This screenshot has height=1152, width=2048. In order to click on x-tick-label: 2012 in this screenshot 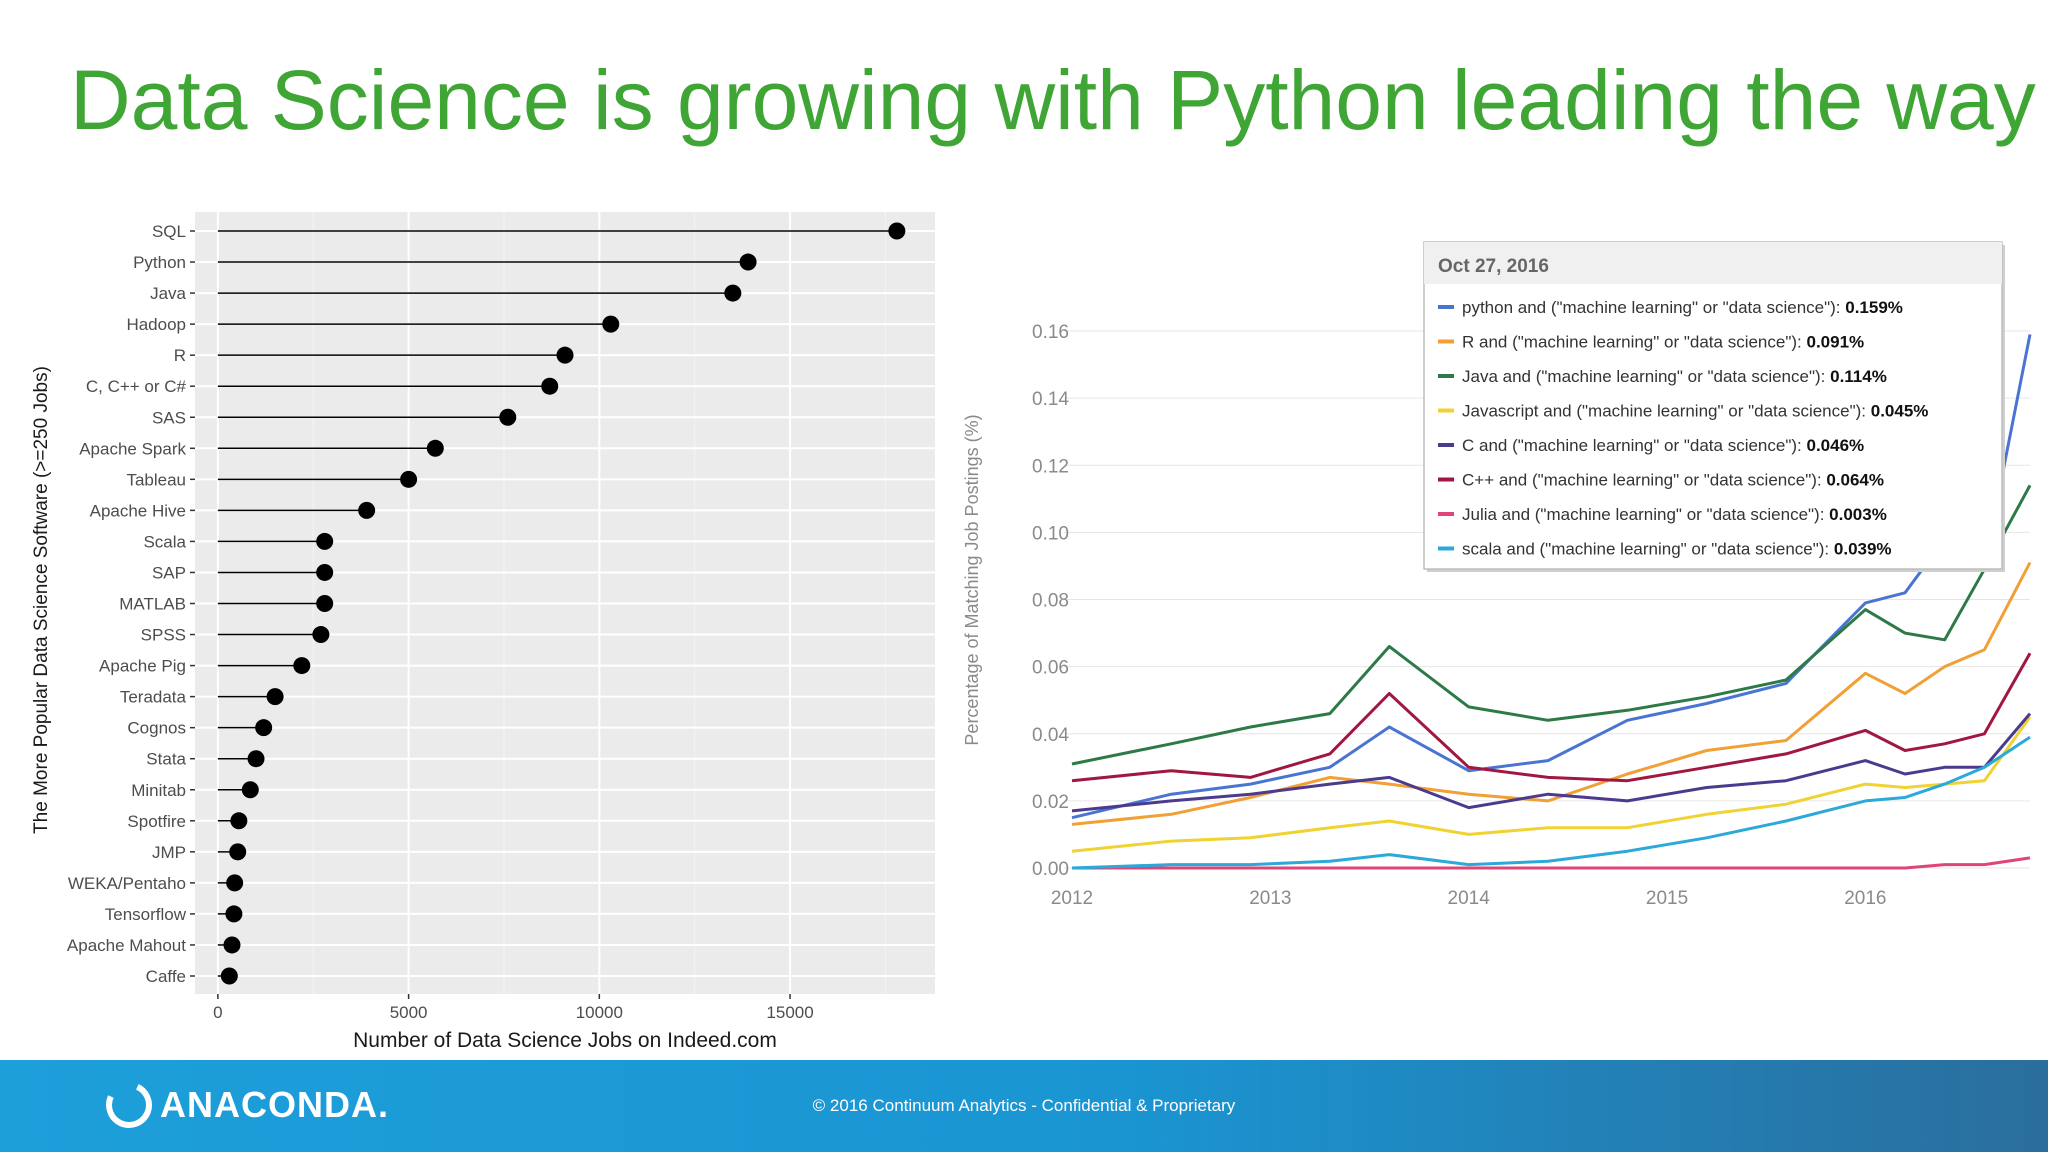, I will do `click(1072, 898)`.